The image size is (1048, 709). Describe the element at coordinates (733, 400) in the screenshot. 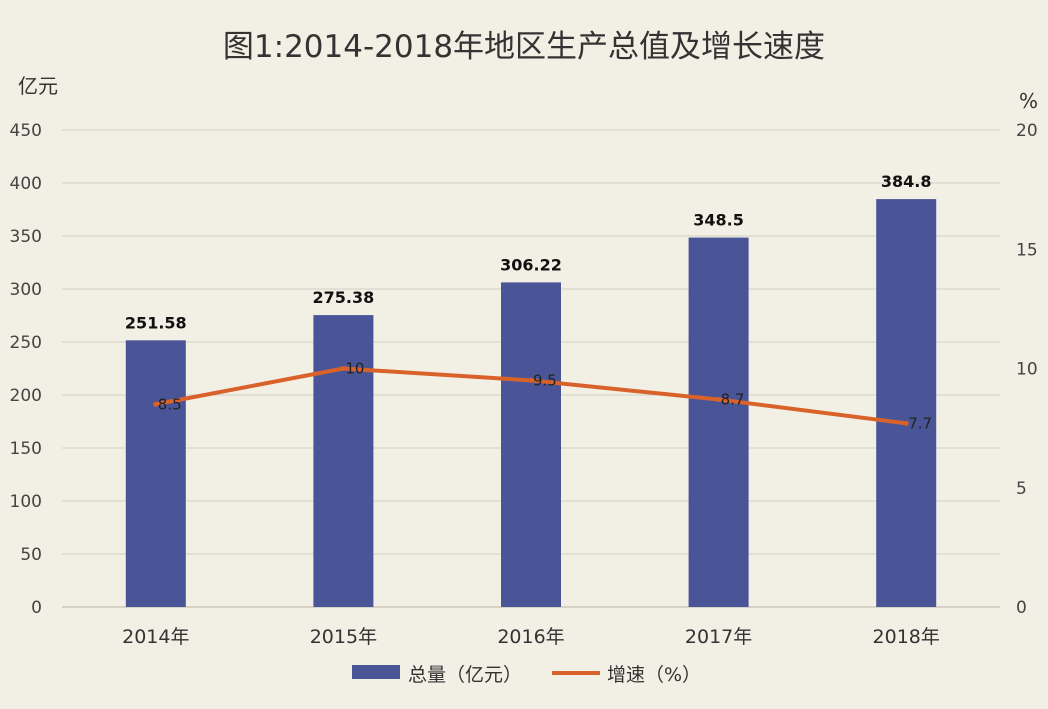

I see `line-value-label: 8.7` at that location.